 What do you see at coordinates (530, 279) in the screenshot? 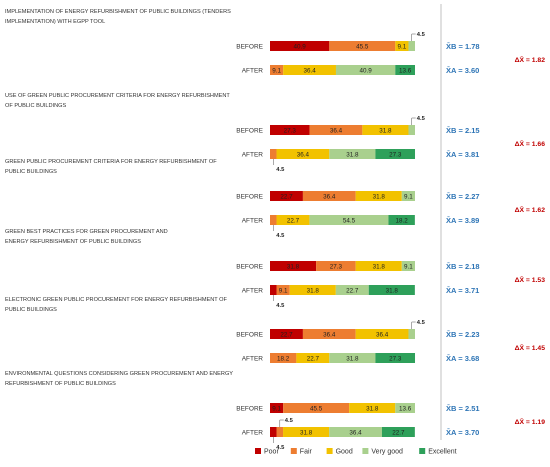
I see `delta-label: ΔX̄ = 1.53` at bounding box center [530, 279].